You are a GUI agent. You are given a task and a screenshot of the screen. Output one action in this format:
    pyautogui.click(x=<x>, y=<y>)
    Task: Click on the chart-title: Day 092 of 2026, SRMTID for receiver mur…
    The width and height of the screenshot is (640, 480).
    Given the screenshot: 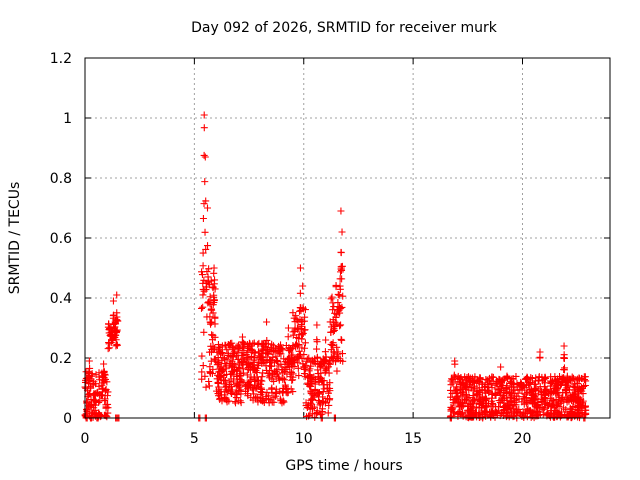 What is the action you would take?
    pyautogui.click(x=344, y=28)
    